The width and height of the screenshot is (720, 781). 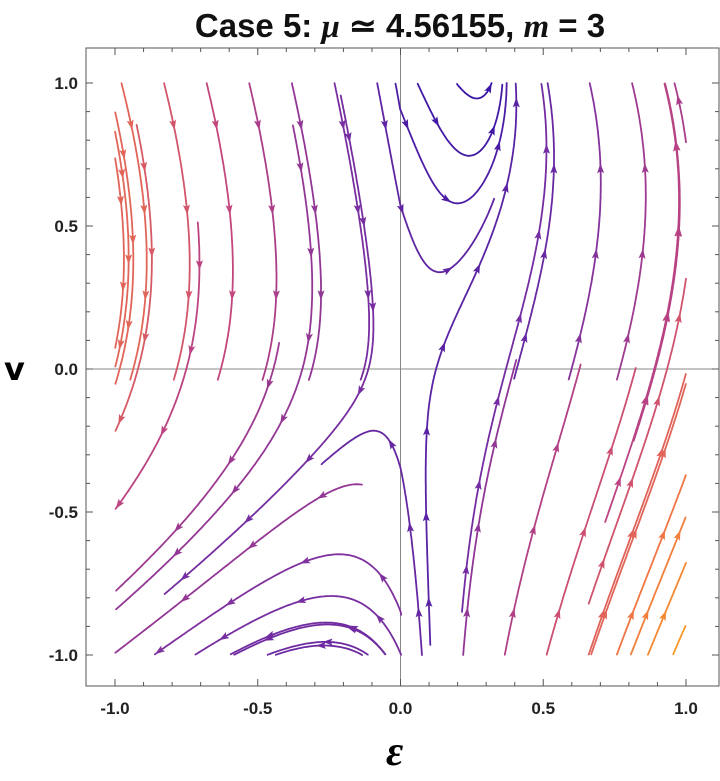 I want to click on y-tick-label: 1.0, so click(x=66, y=83).